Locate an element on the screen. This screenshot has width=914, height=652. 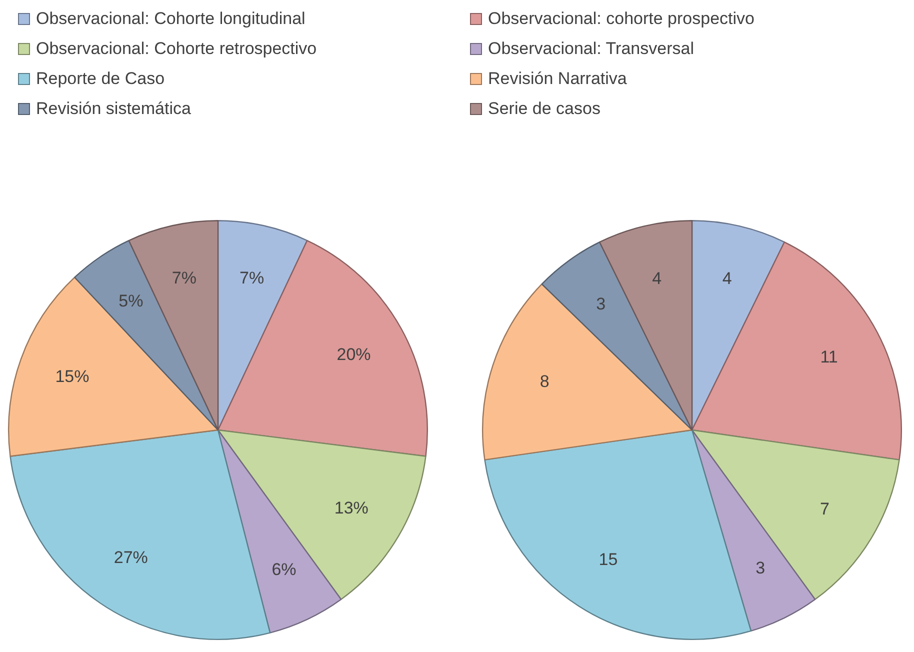
legend-label: Observacional: Transversal is located at coordinates (591, 49).